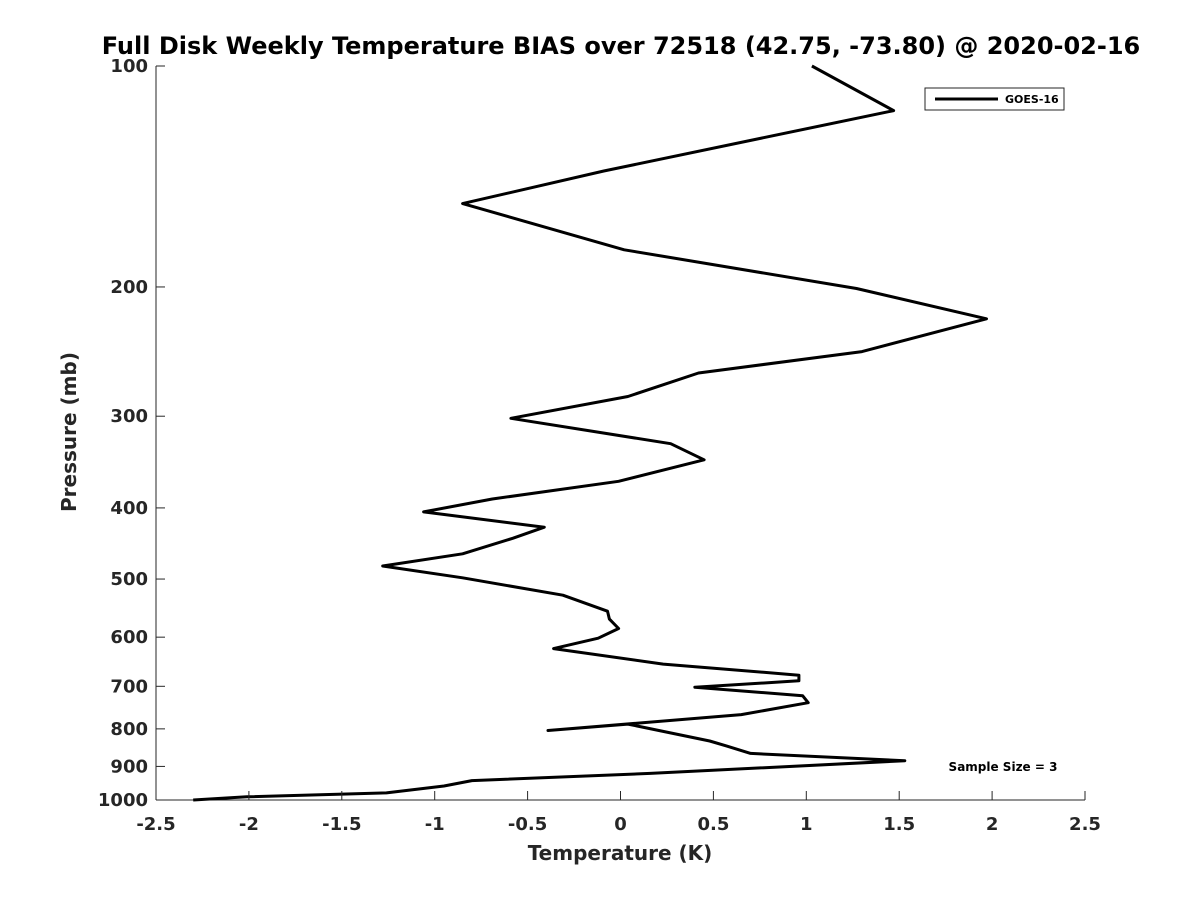 The width and height of the screenshot is (1200, 904). Describe the element at coordinates (1032, 99) in the screenshot. I see `legend-label: GOES-16` at that location.